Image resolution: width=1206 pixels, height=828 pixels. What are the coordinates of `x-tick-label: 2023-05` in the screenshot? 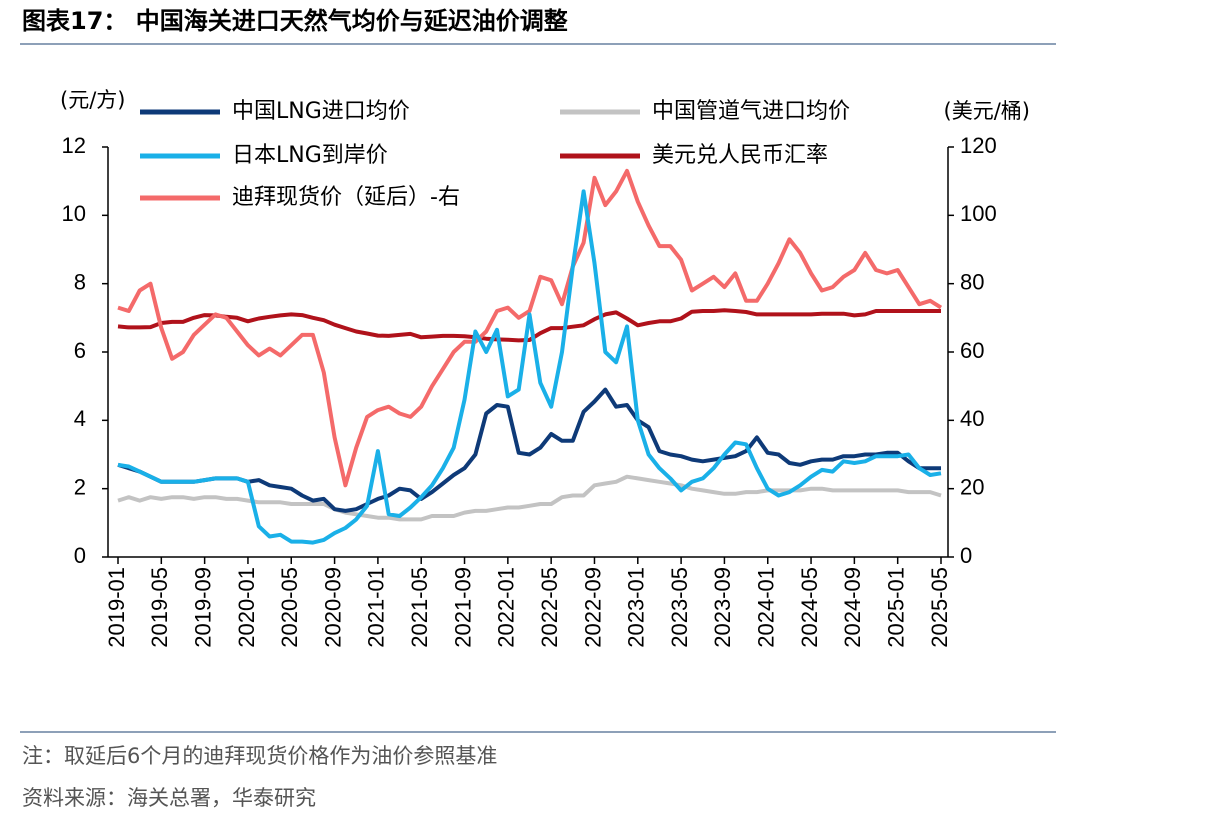 It's located at (679, 607).